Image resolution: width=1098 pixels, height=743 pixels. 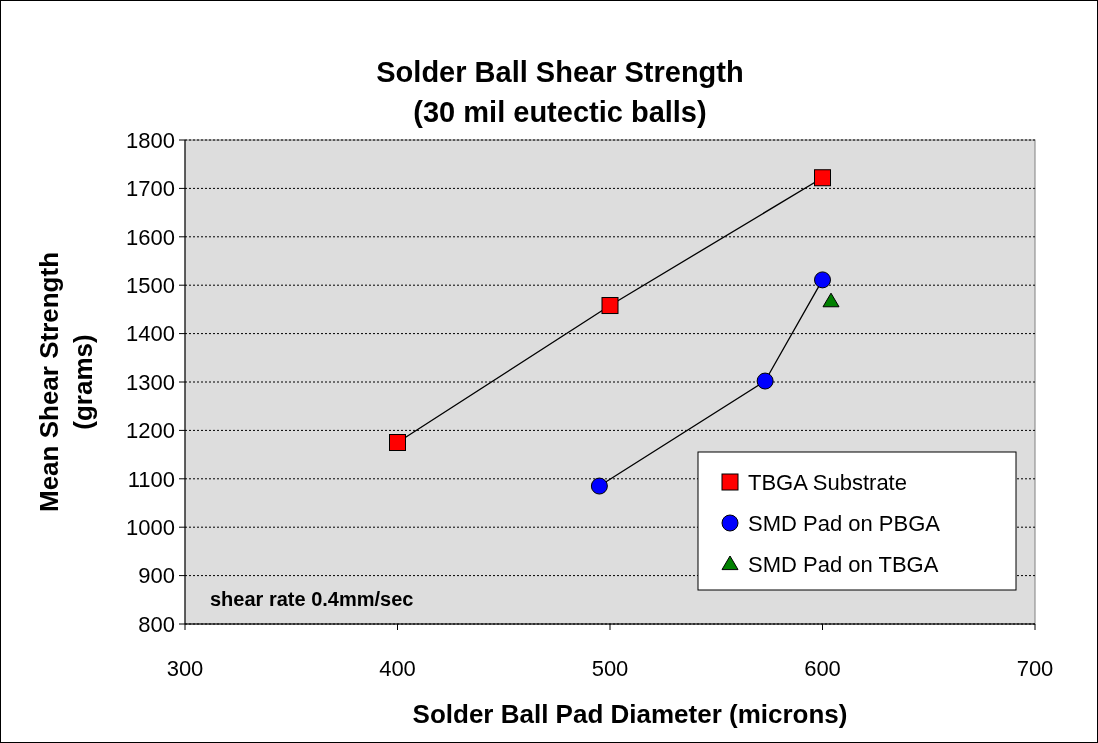 I want to click on y-tick-label: 1700, so click(x=150, y=189).